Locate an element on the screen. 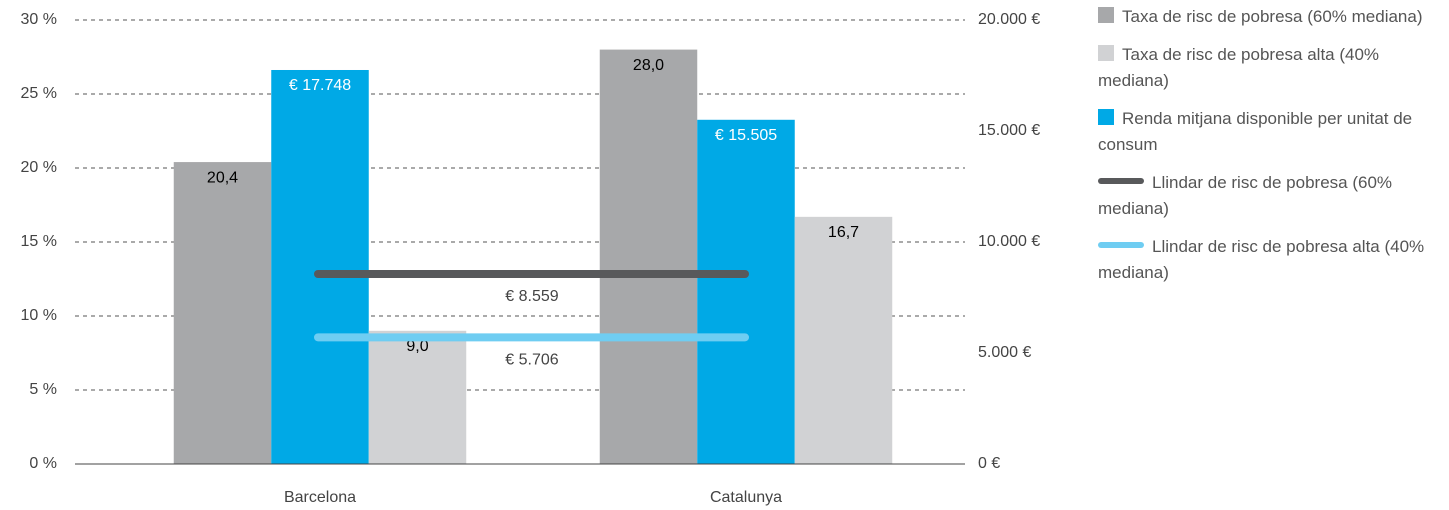 Image resolution: width=1449 pixels, height=510 pixels. legend-item: Llindar de risc de pobresa (60% mediana) is located at coordinates (1270, 196).